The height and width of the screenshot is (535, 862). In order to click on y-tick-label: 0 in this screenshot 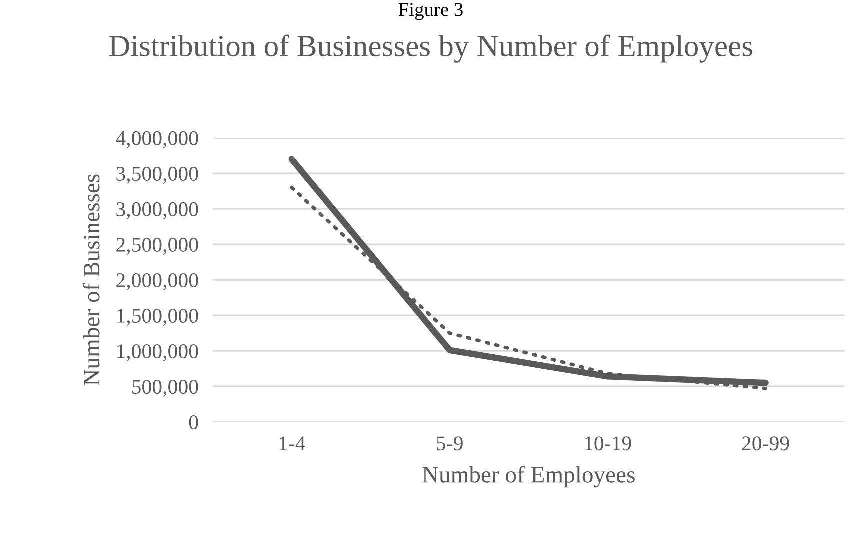, I will do `click(193, 422)`.